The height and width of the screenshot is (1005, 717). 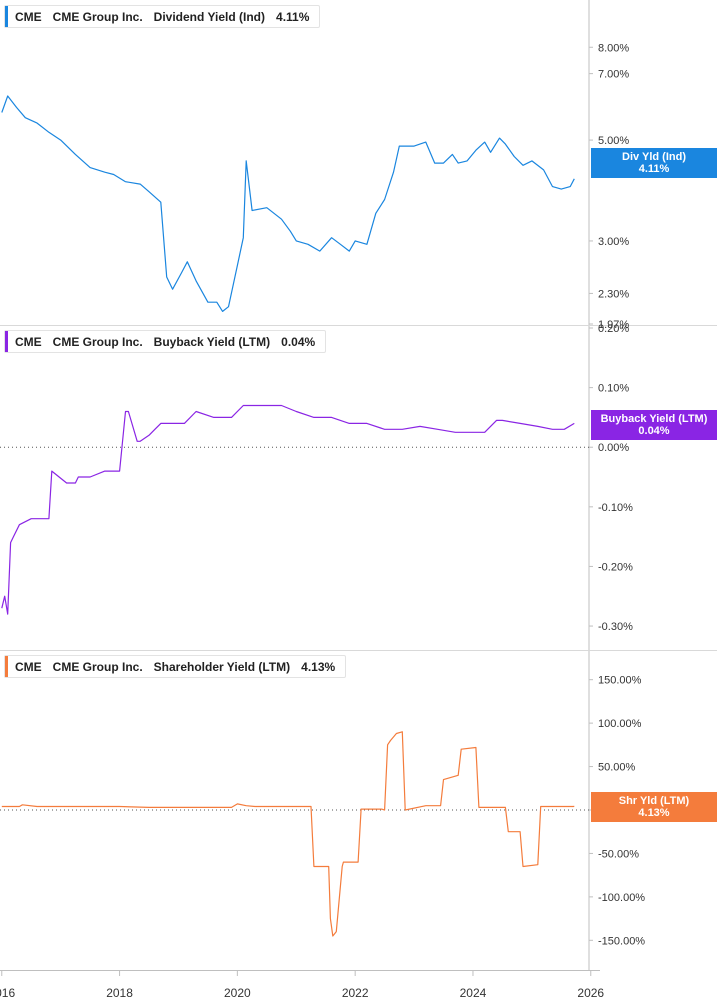 What do you see at coordinates (298, 341) in the screenshot?
I see `legend-value: 0.04%` at bounding box center [298, 341].